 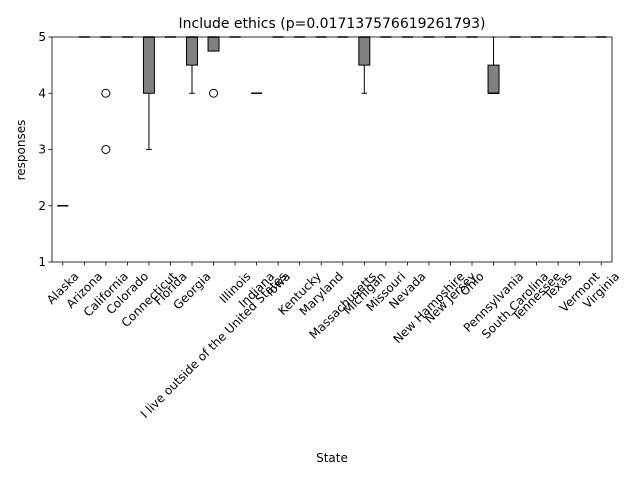 What do you see at coordinates (42, 150) in the screenshot?
I see `y-tick-label: 3` at bounding box center [42, 150].